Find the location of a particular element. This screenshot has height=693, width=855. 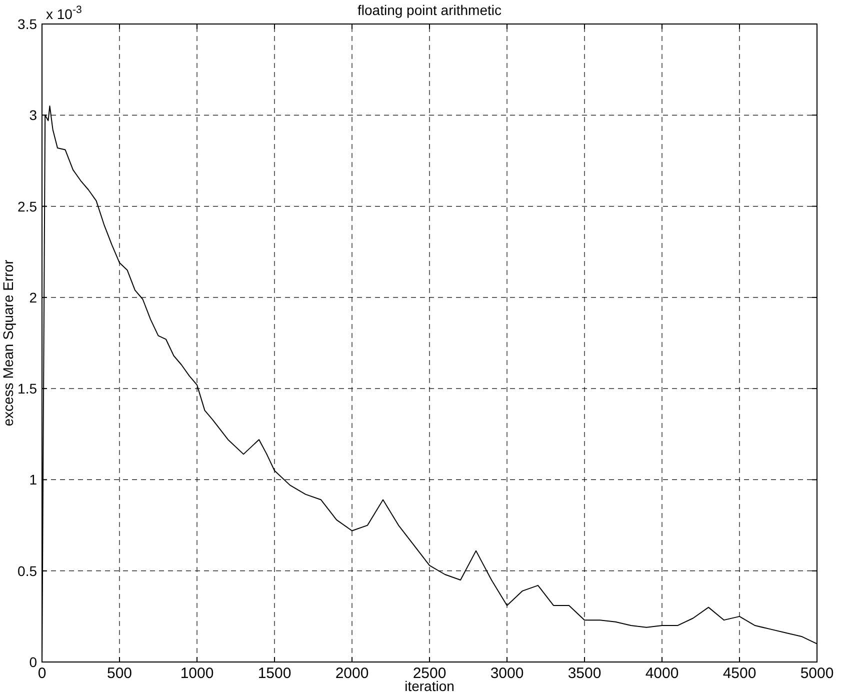

y-axis-title: excess Mean Square Error is located at coordinates (8, 342).